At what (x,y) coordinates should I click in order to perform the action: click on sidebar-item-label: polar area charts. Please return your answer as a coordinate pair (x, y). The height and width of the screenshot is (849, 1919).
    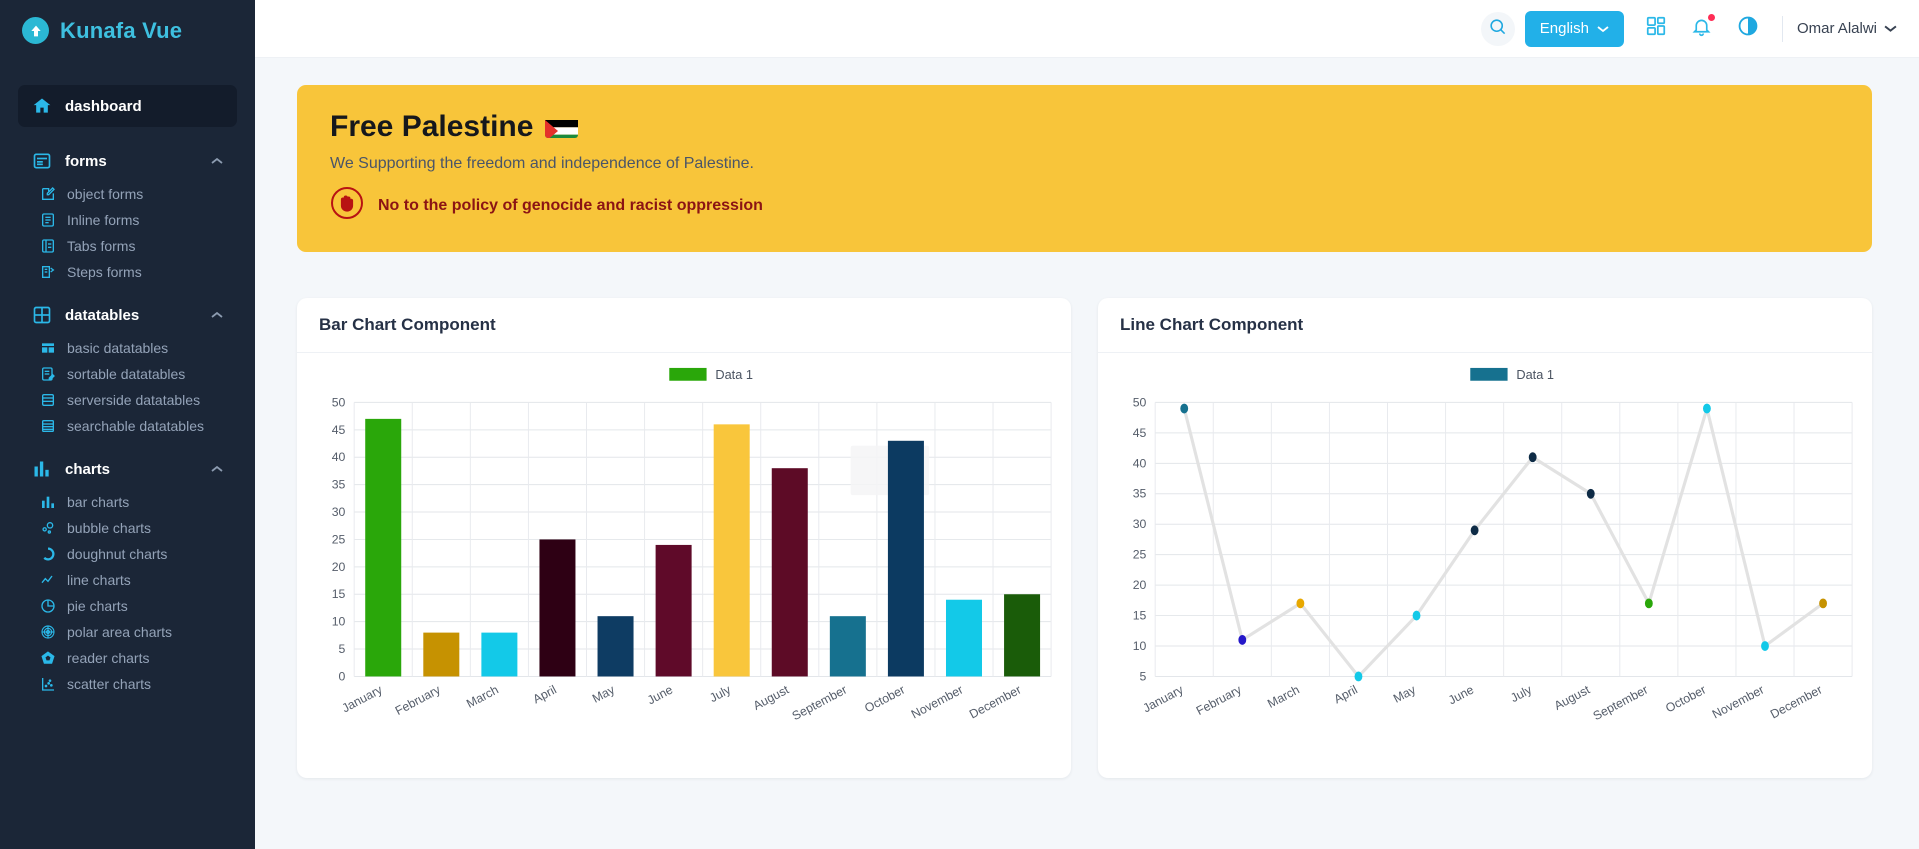
    Looking at the image, I should click on (120, 632).